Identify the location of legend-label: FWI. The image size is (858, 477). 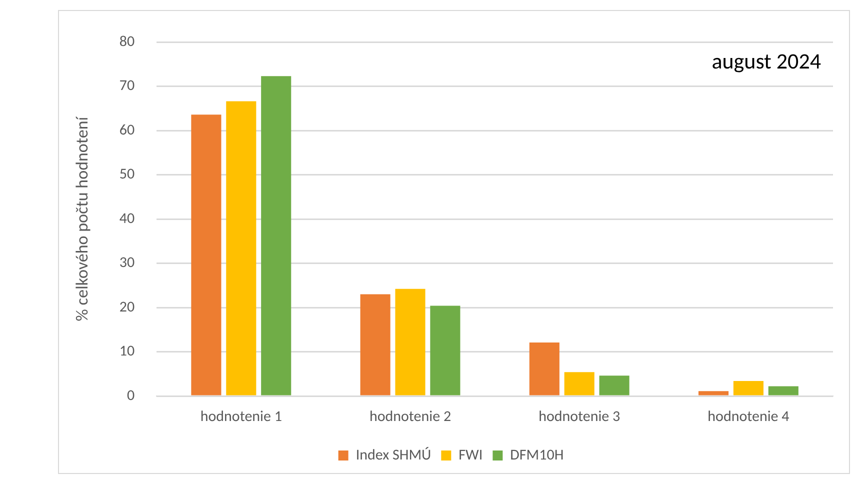
(470, 455).